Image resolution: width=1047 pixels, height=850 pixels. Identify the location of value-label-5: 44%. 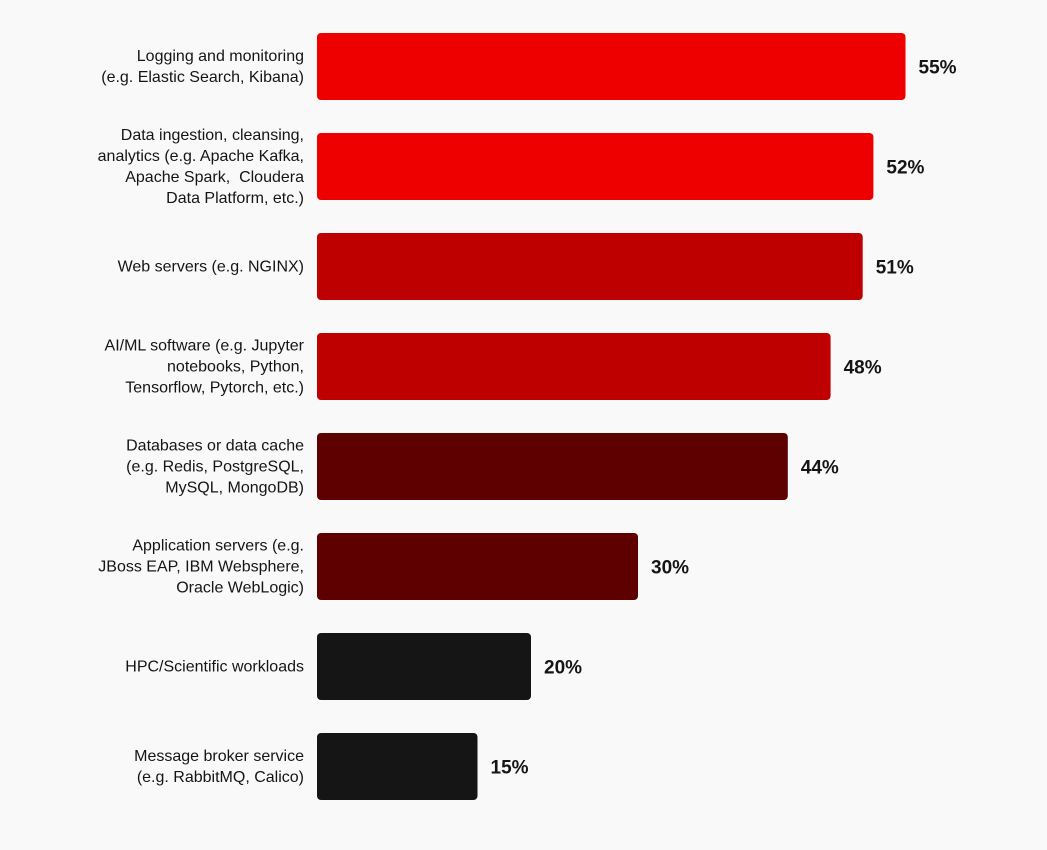
(820, 468).